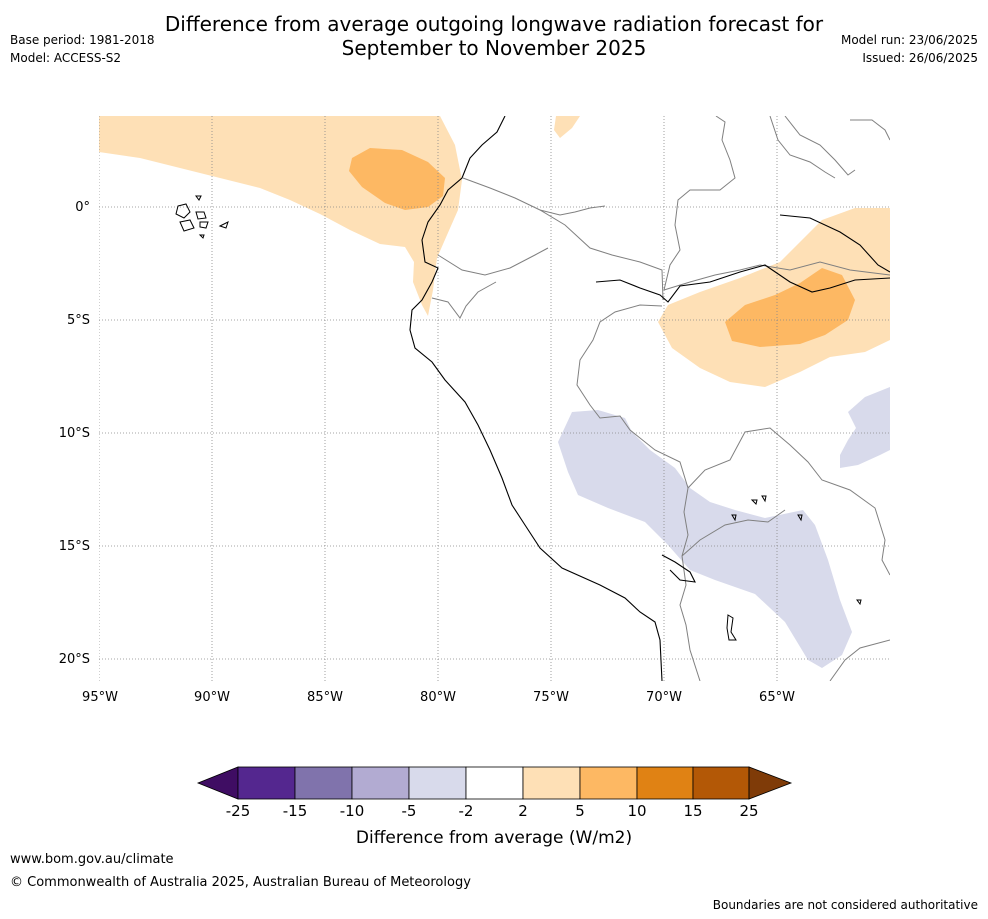  What do you see at coordinates (82, 49) in the screenshot?
I see `meta-left: Base period: 1981-2018 Model: ACCESS-S2` at bounding box center [82, 49].